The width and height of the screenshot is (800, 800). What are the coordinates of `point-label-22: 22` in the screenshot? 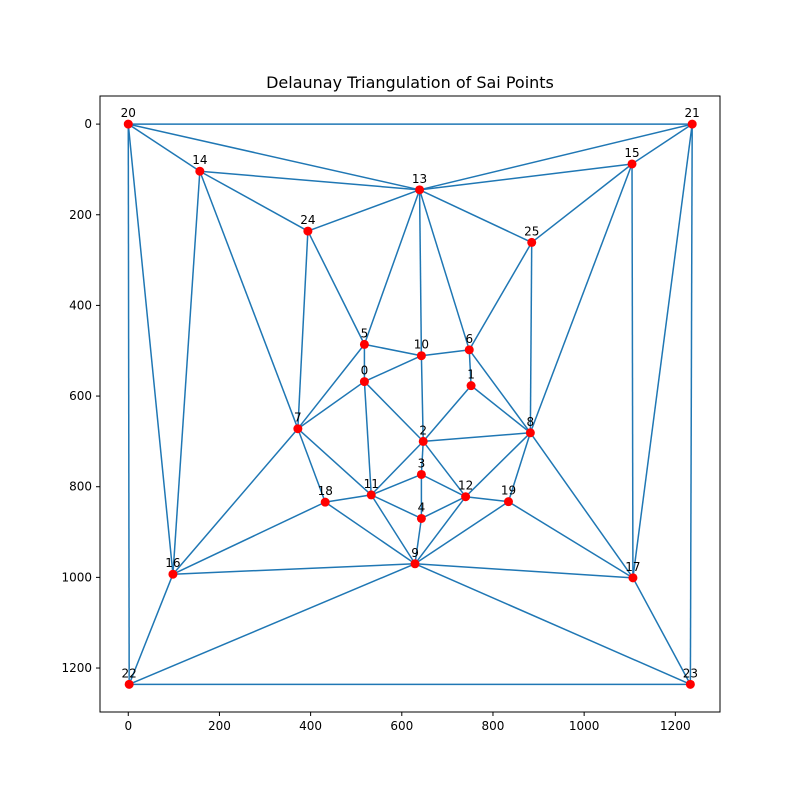 It's located at (129, 673).